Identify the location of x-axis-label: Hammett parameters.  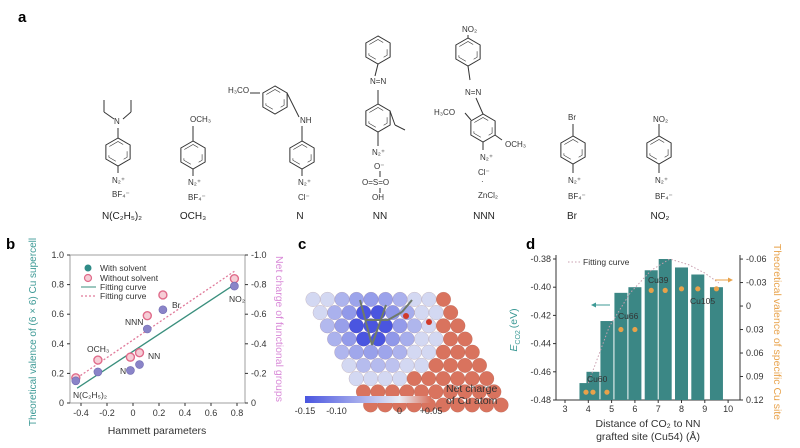
(157, 431).